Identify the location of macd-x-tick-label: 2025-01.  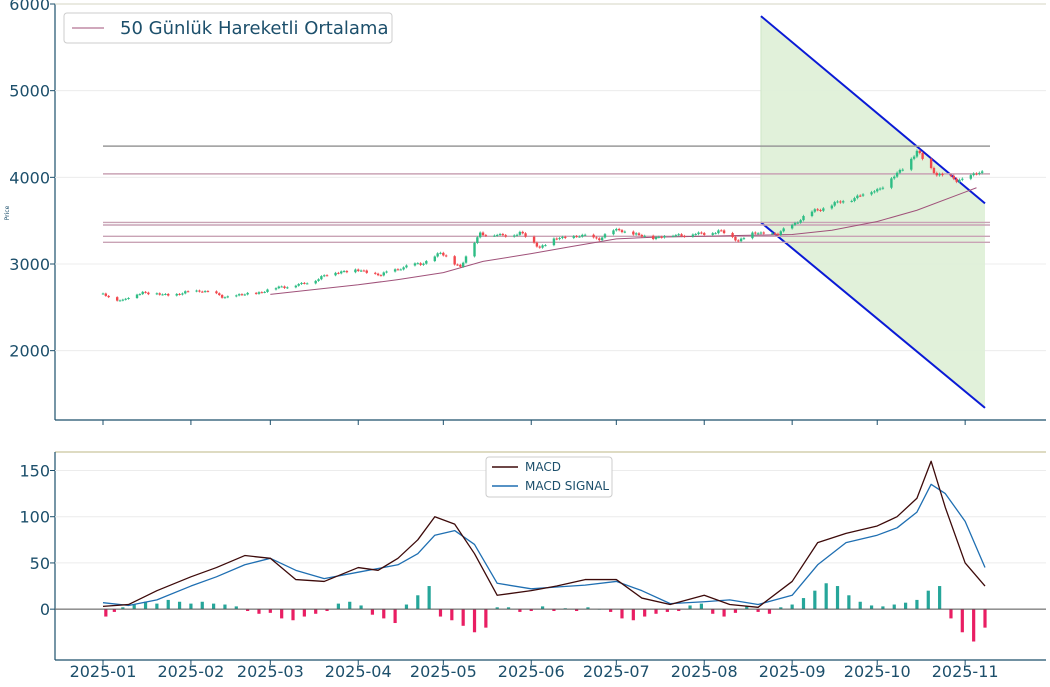
(103, 671).